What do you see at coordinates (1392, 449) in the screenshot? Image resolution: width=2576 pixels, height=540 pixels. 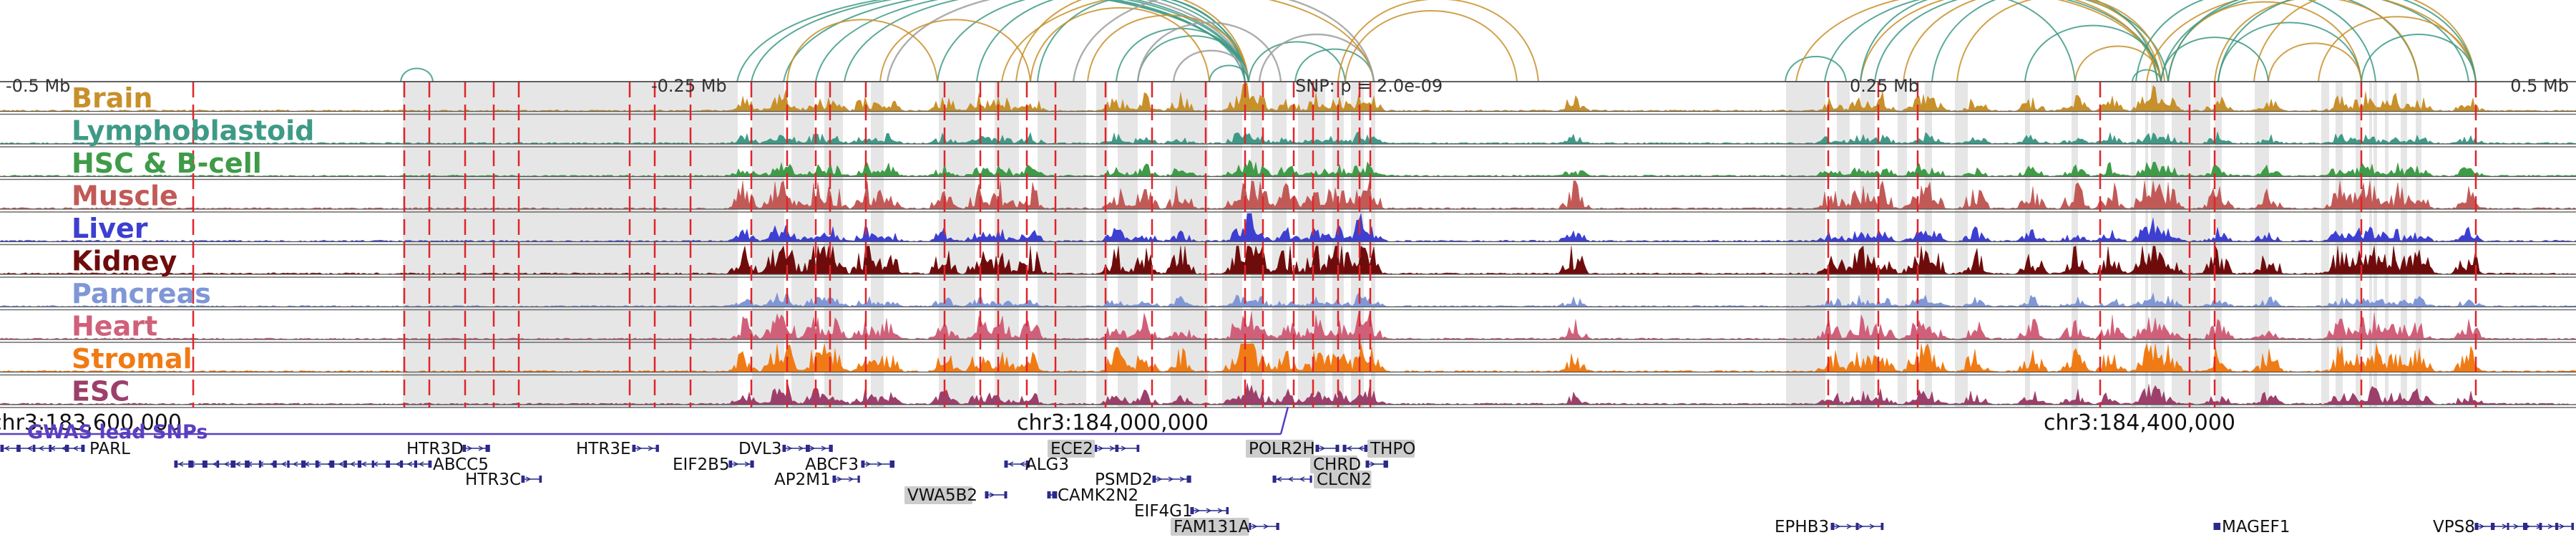 I see `gene-label: THPO` at bounding box center [1392, 449].